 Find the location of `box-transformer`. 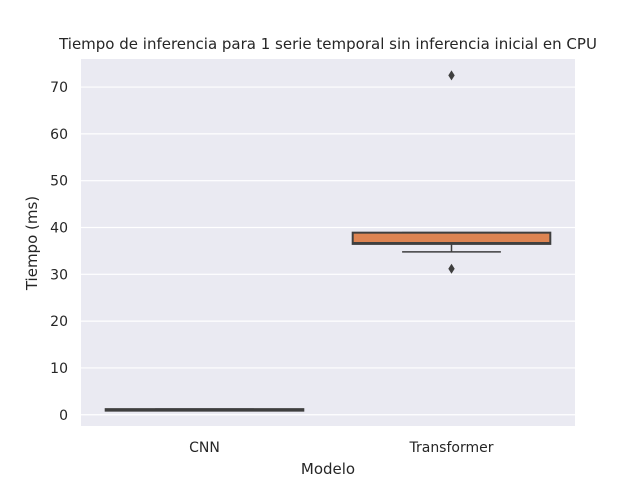

box-transformer is located at coordinates (451, 172).